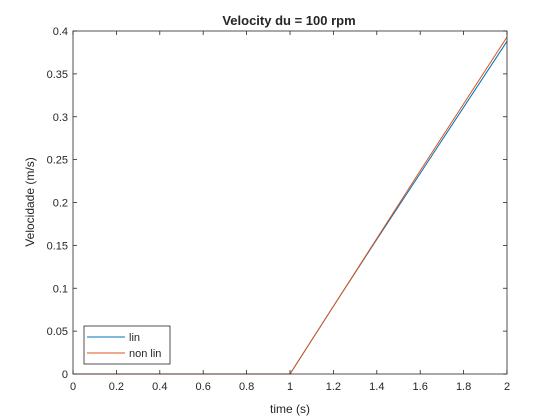  What do you see at coordinates (57, 246) in the screenshot?
I see `y-tick-label: 0.15` at bounding box center [57, 246].